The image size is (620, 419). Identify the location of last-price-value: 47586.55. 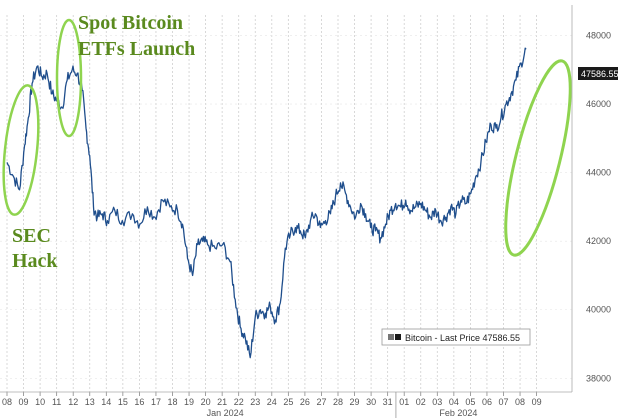
(600, 74).